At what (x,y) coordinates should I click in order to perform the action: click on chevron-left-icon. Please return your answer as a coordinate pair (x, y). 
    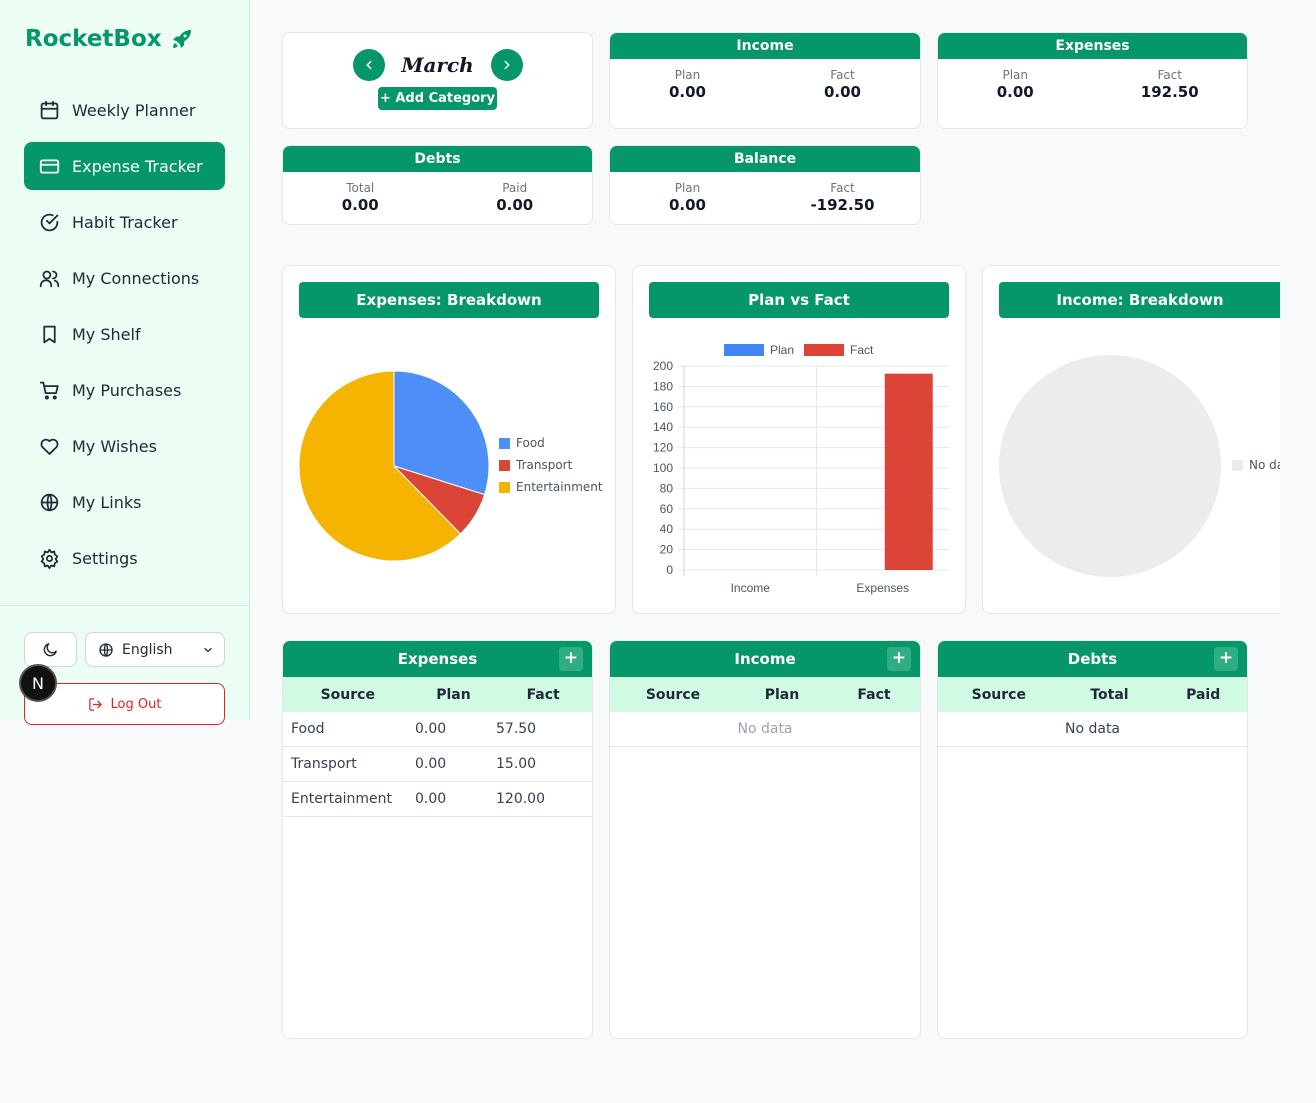
    Looking at the image, I should click on (368, 65).